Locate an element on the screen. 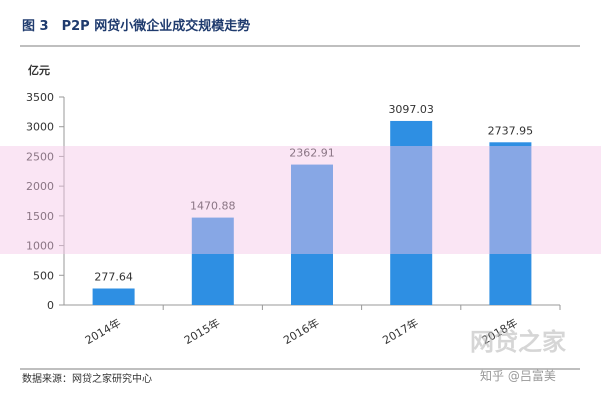 The image size is (601, 404). y-tick-label: 0 is located at coordinates (50, 305).